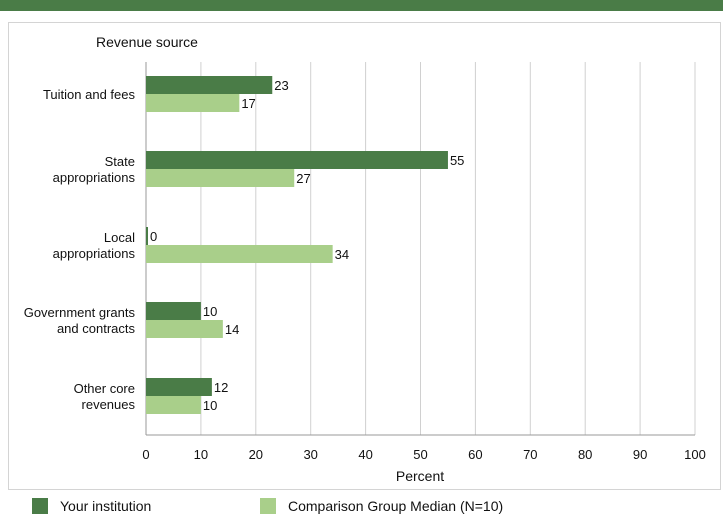 Image resolution: width=723 pixels, height=518 pixels. Describe the element at coordinates (365, 454) in the screenshot. I see `x-tick-label: 40` at that location.